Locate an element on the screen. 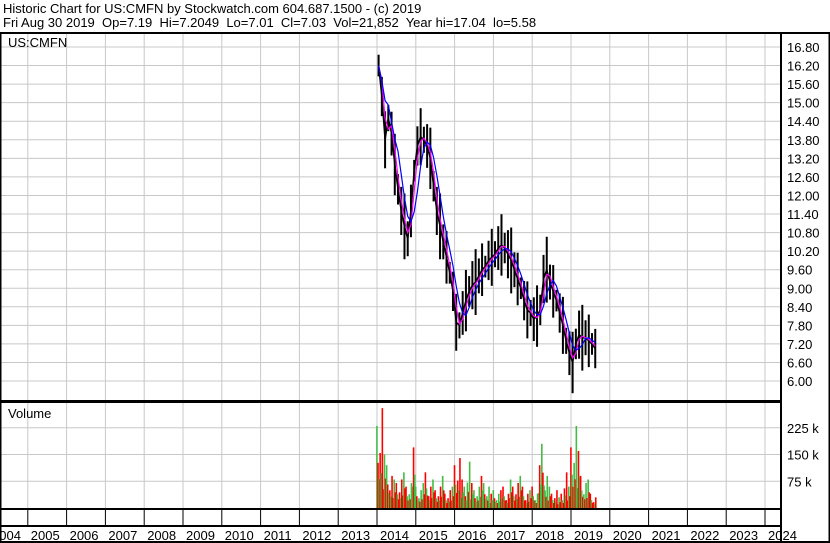 This screenshot has width=830, height=543. year-label: 2019 is located at coordinates (588, 535).